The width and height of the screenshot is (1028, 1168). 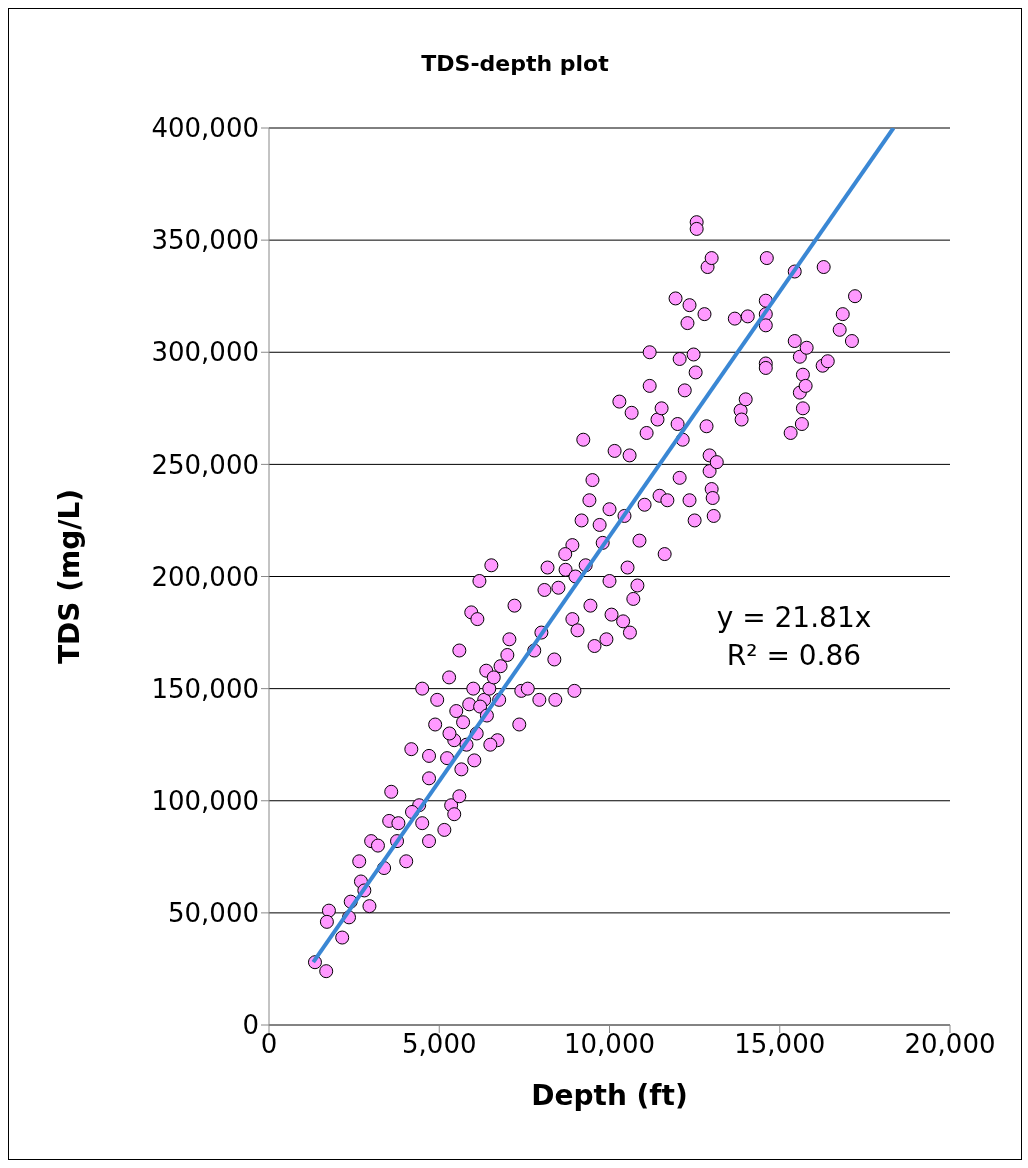 I want to click on x-tick-label: 10,000, so click(x=609, y=1044).